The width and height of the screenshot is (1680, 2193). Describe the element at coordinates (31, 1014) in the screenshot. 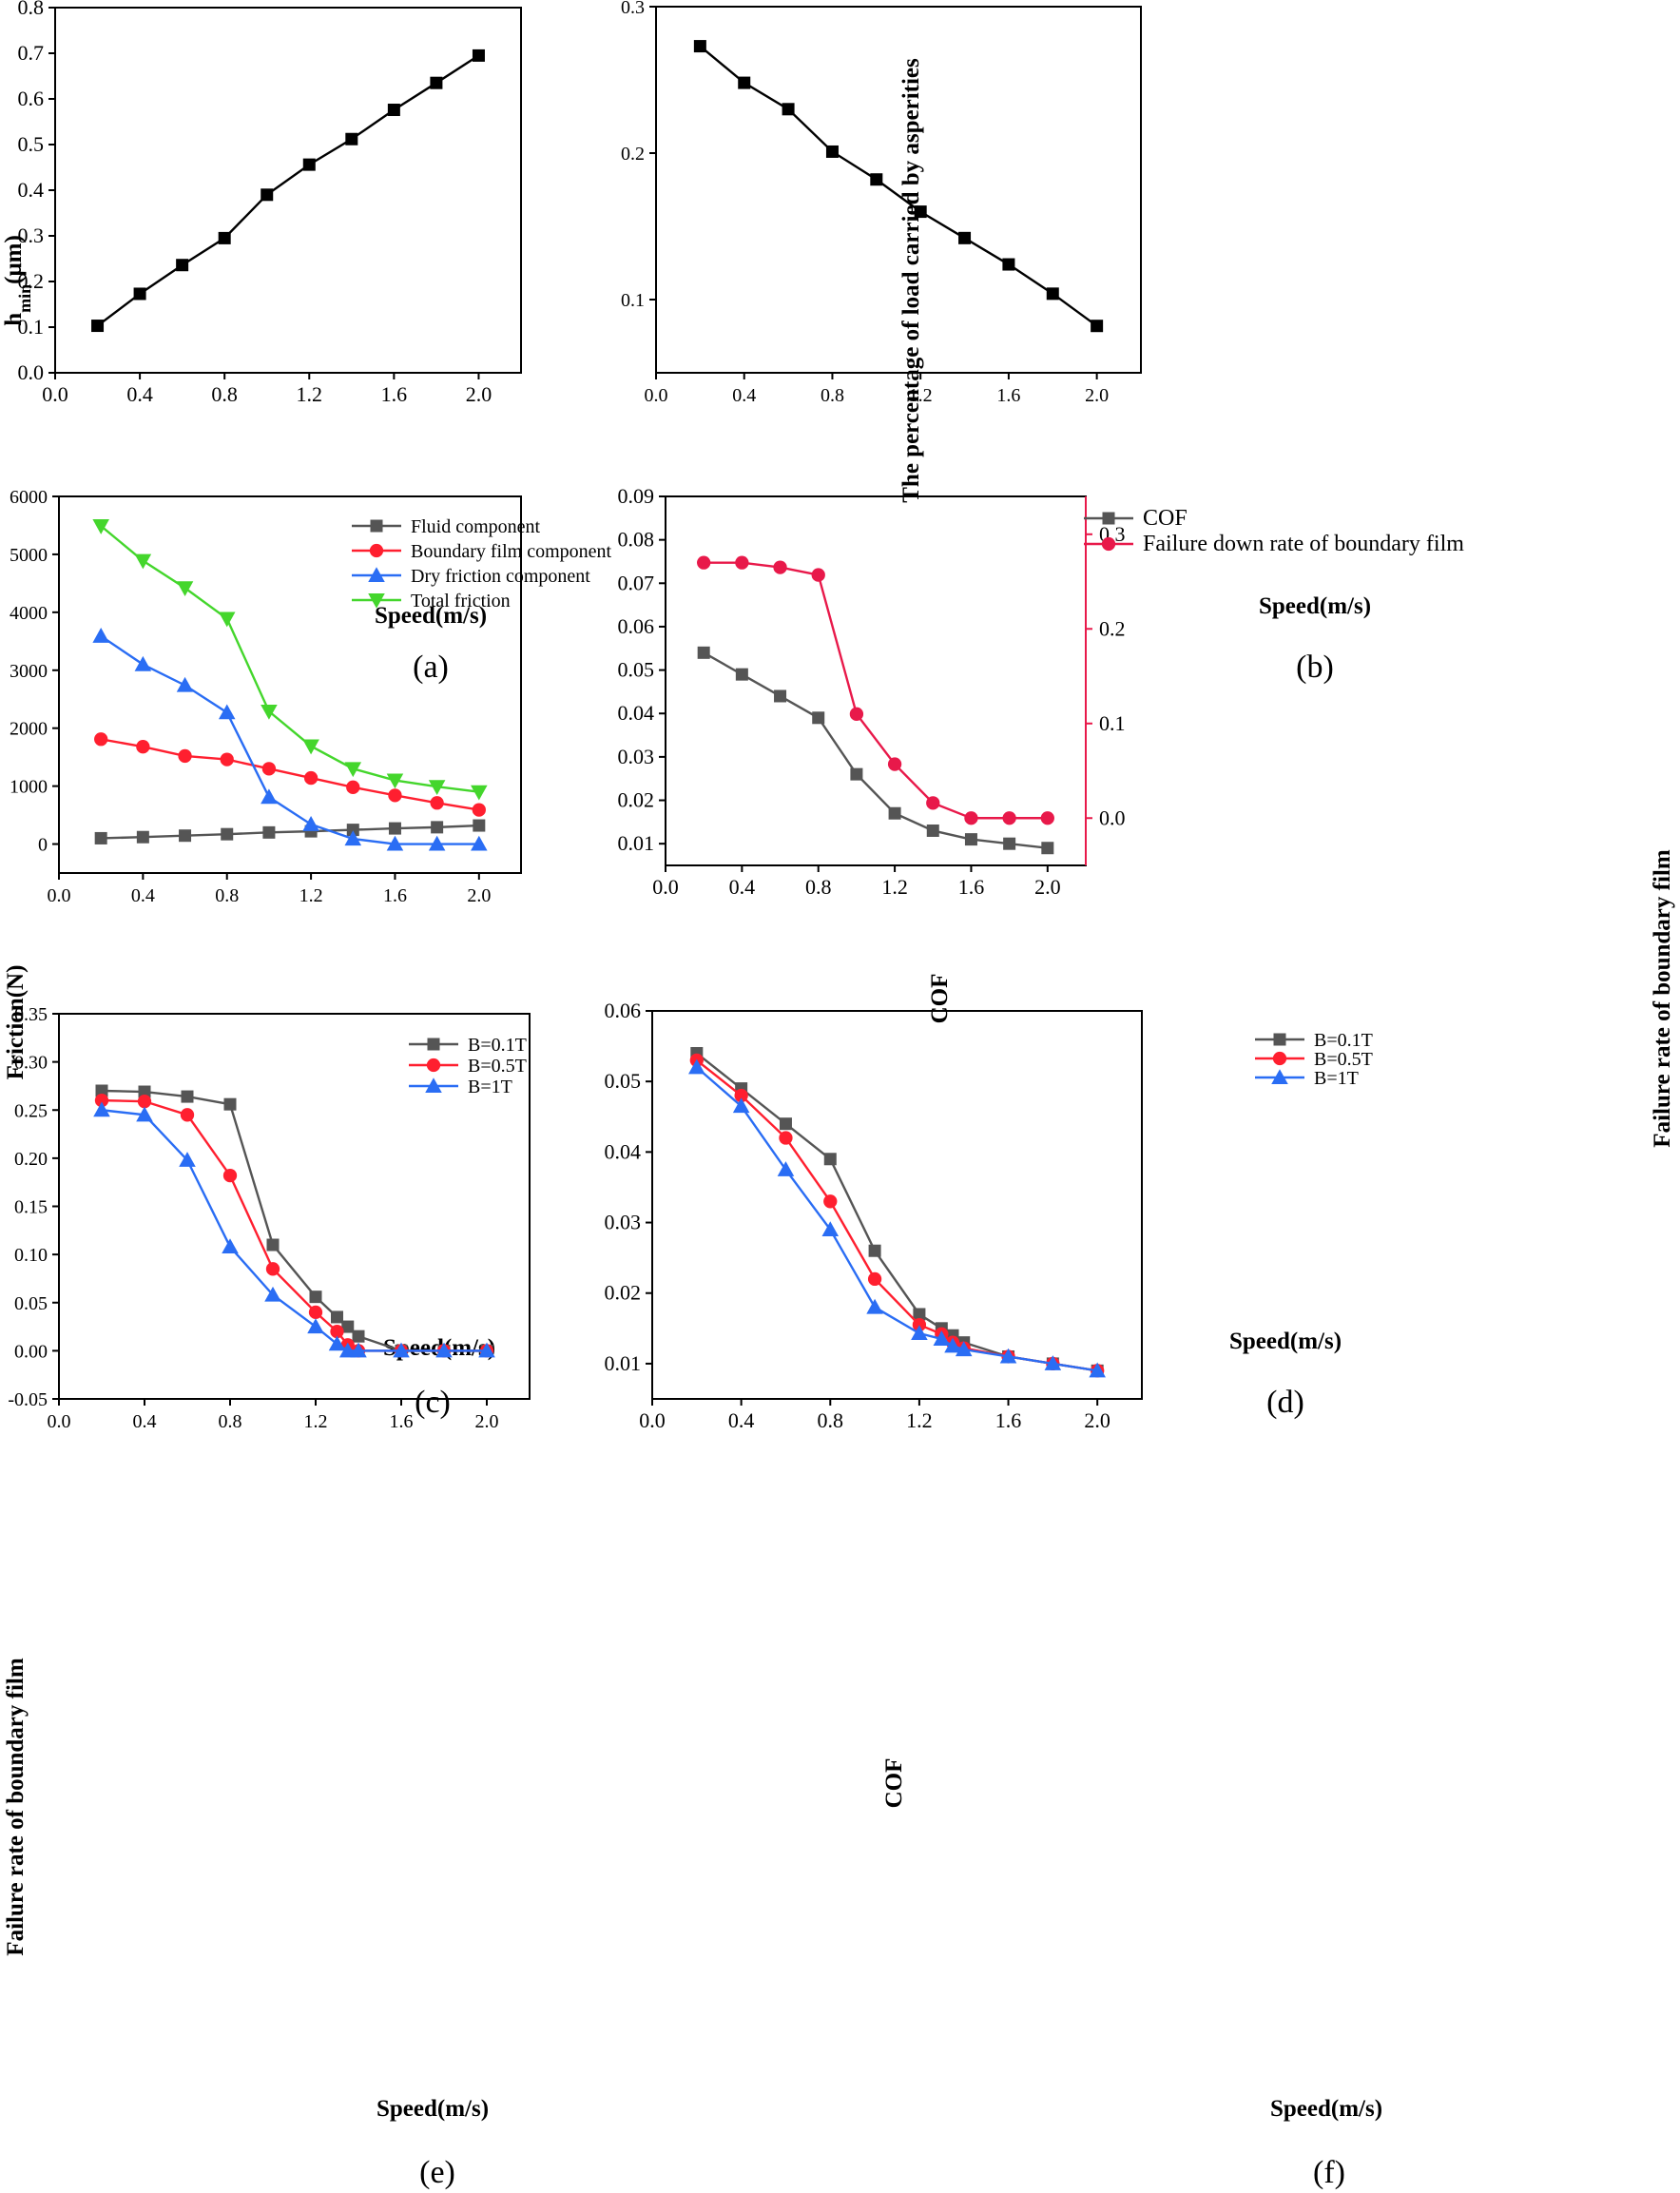

I see `y-tick-label-e: 0.35` at that location.